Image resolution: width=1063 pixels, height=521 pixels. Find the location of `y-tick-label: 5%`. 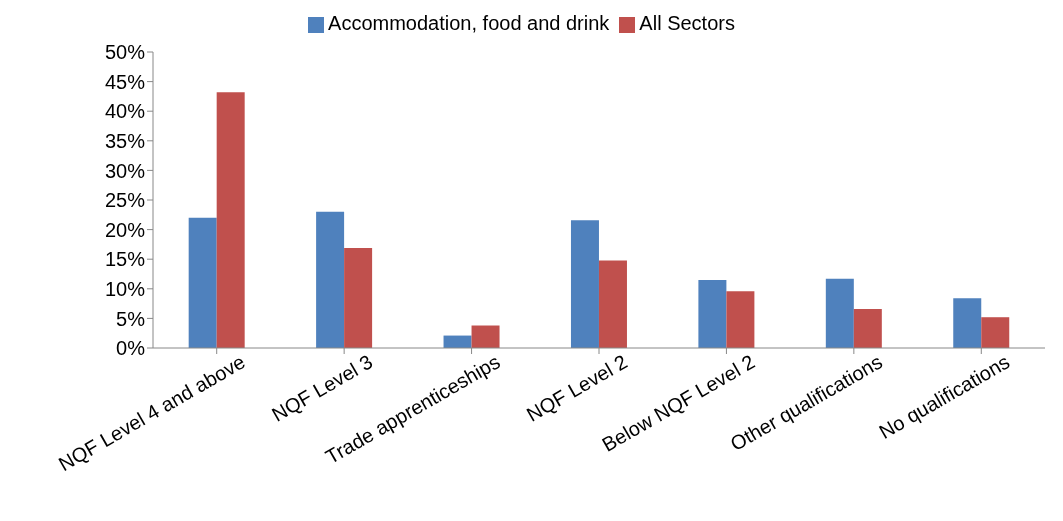

y-tick-label: 5% is located at coordinates (131, 318).